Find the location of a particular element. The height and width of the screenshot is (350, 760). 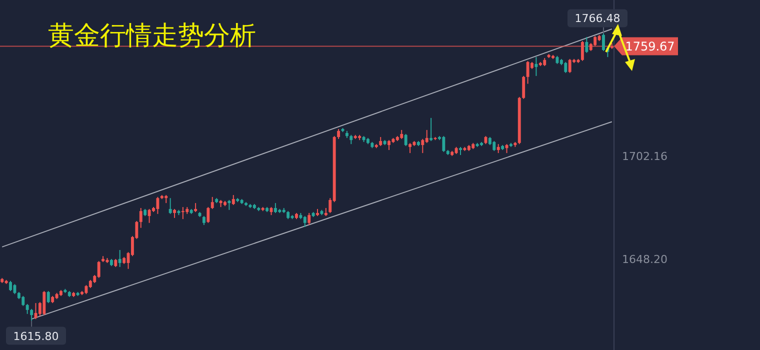

ref-label: 1759.67 is located at coordinates (646, 46).